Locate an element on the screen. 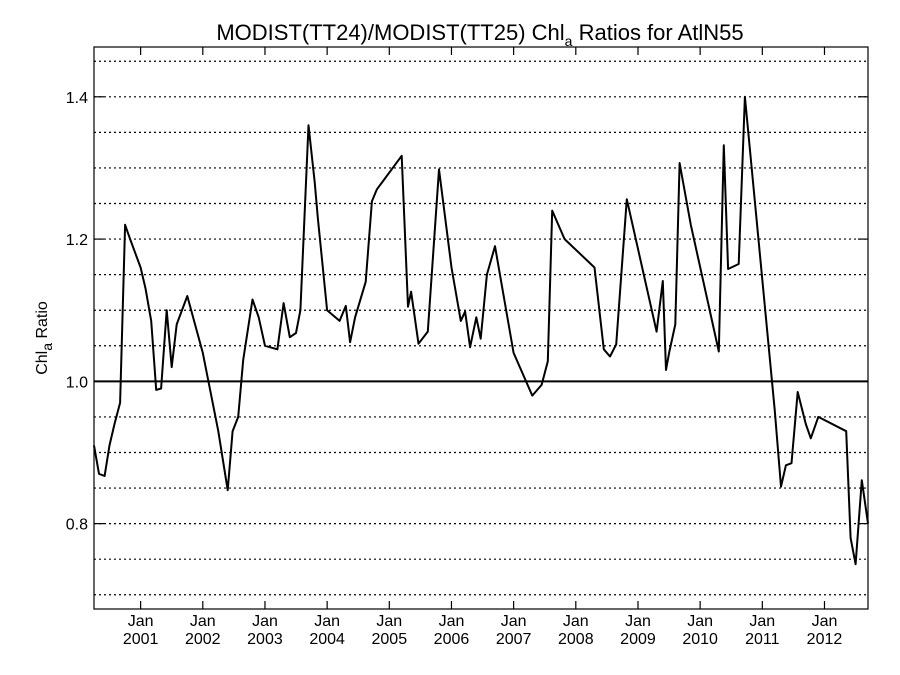  x-tick-year-label: 2001 is located at coordinates (141, 639).